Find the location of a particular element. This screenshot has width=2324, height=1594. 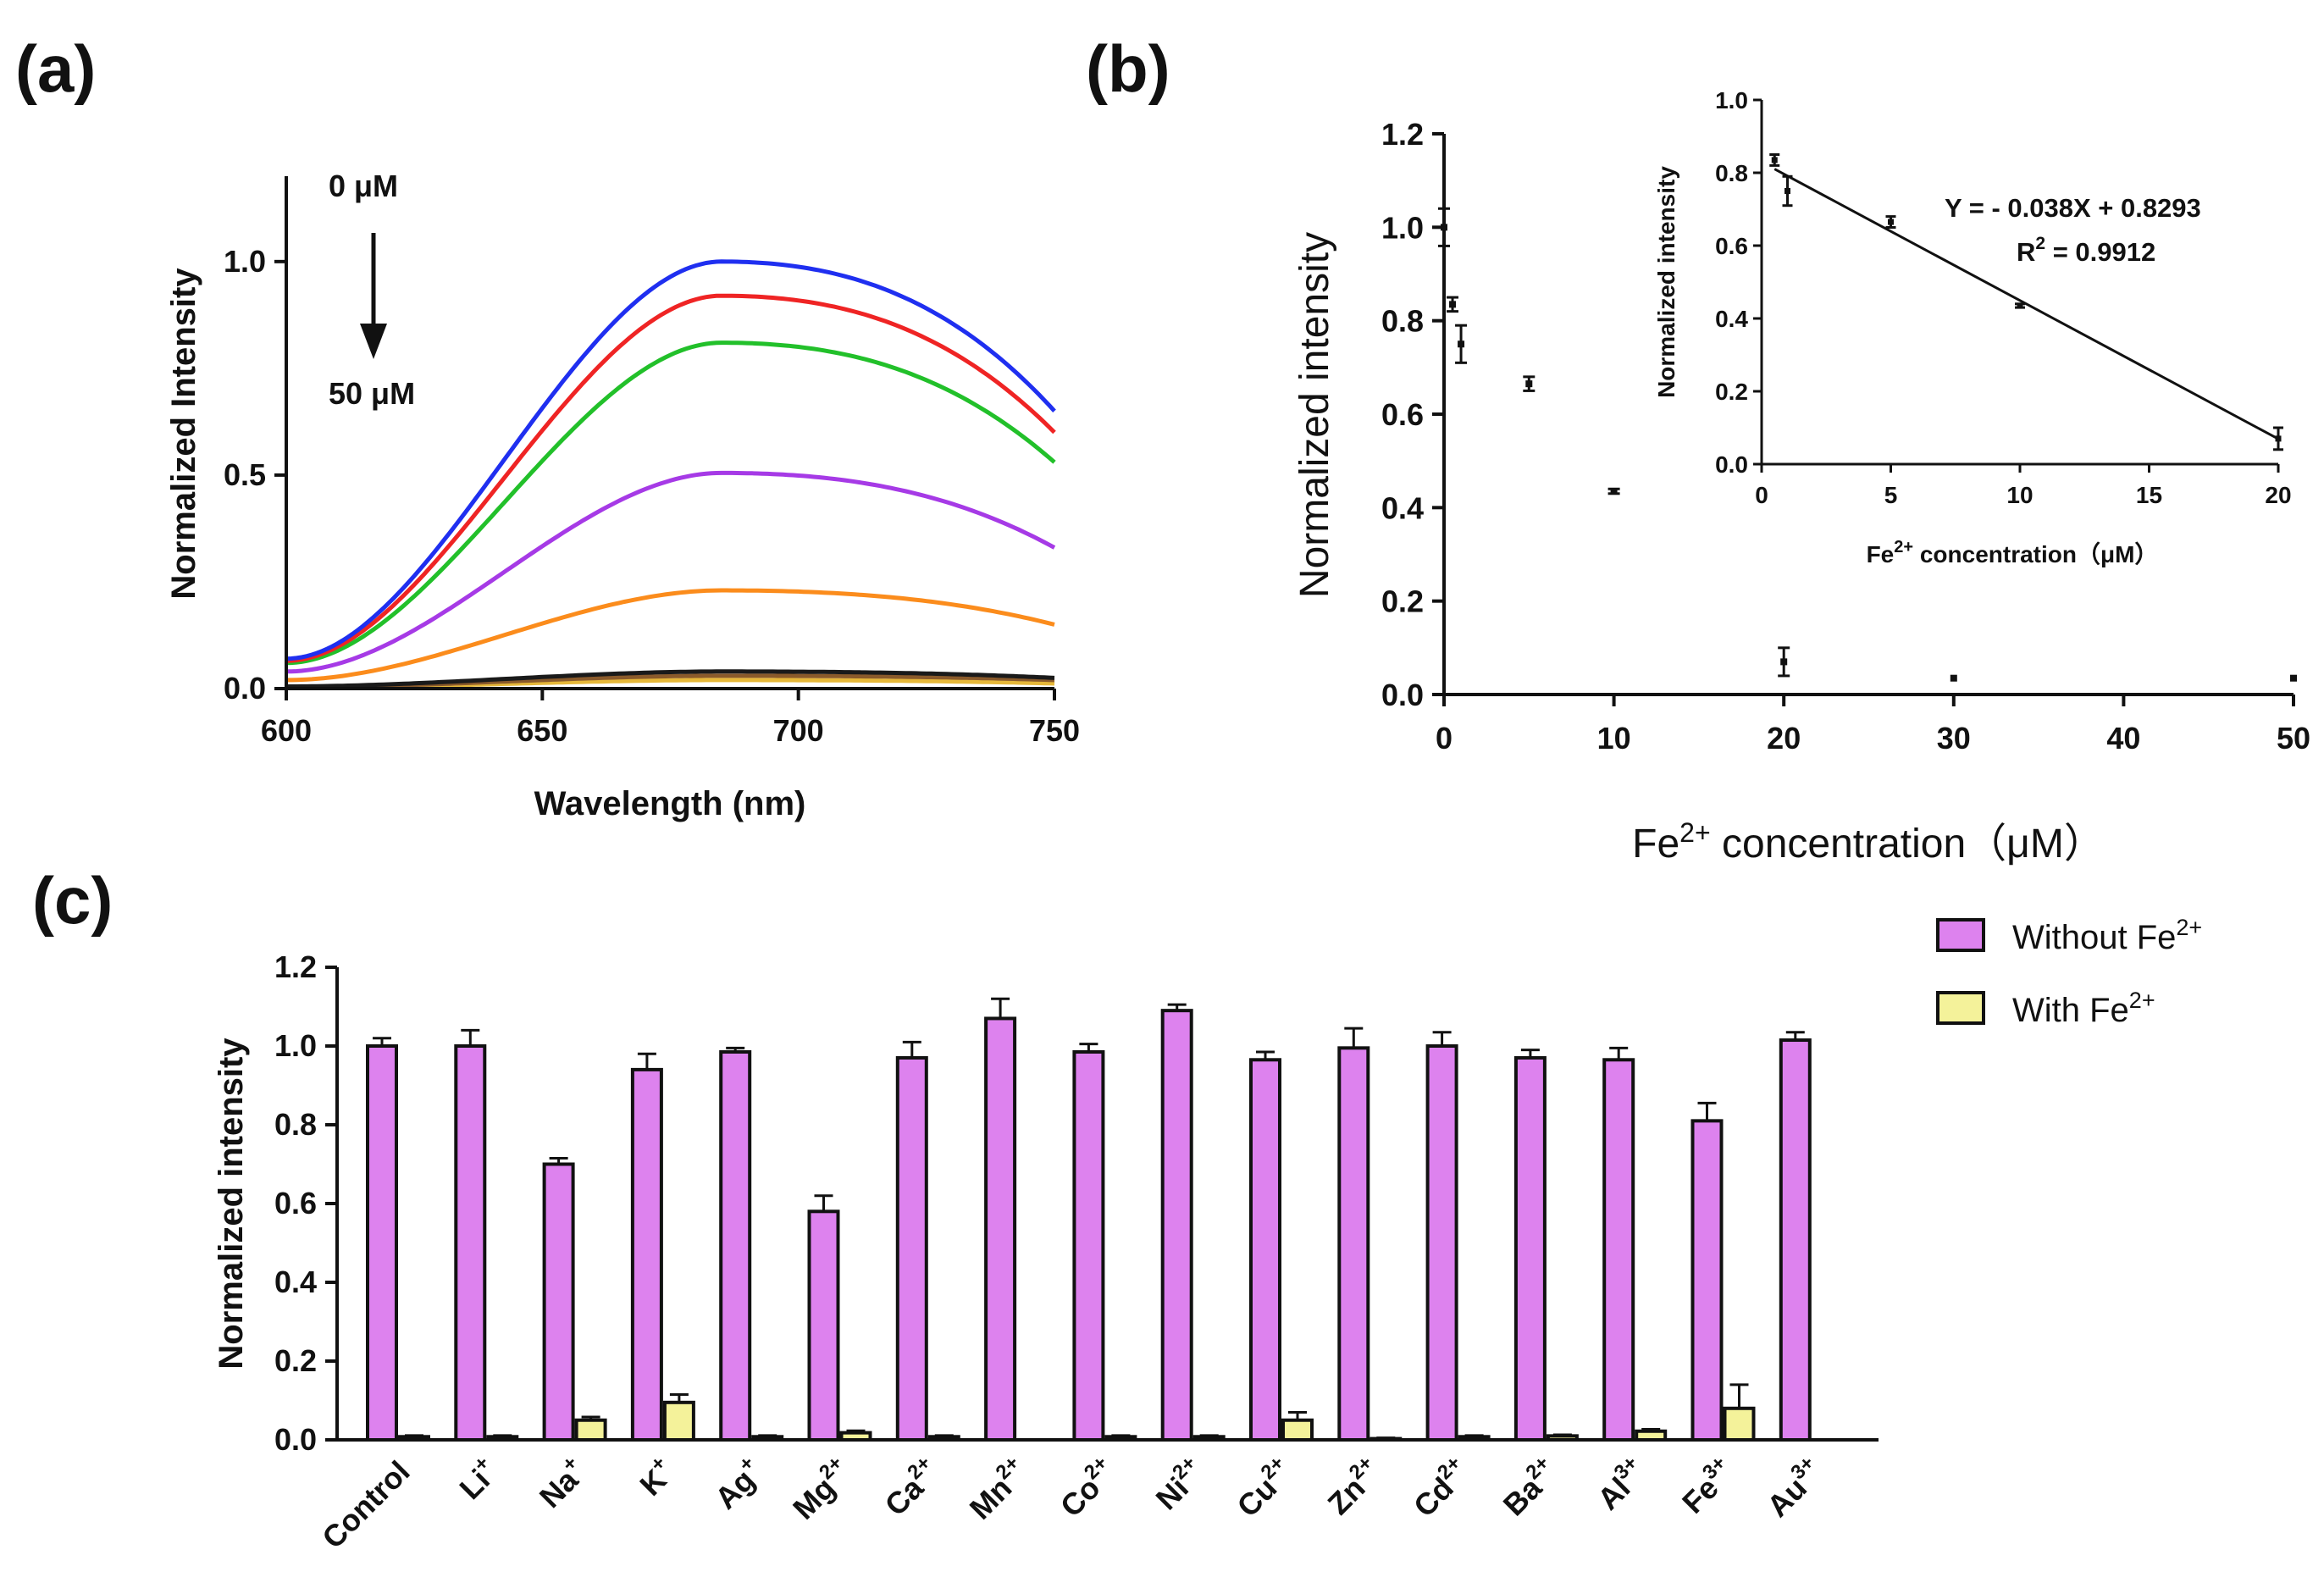

panel-label-c: (c) is located at coordinates (73, 900).